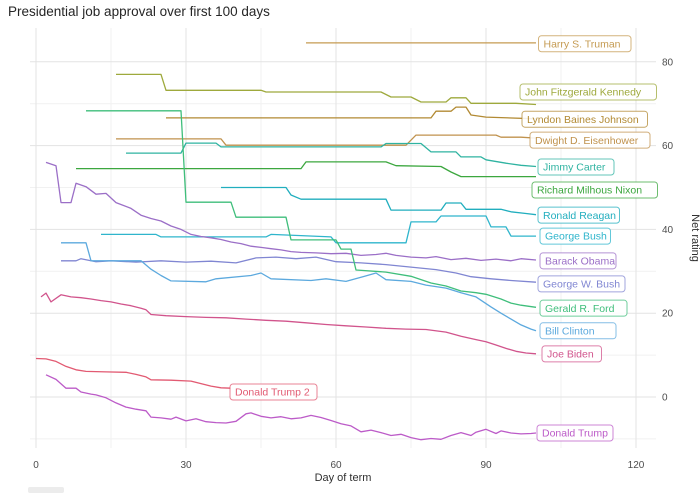  I want to click on series-label-reagan: Ronald Reagan, so click(579, 216).